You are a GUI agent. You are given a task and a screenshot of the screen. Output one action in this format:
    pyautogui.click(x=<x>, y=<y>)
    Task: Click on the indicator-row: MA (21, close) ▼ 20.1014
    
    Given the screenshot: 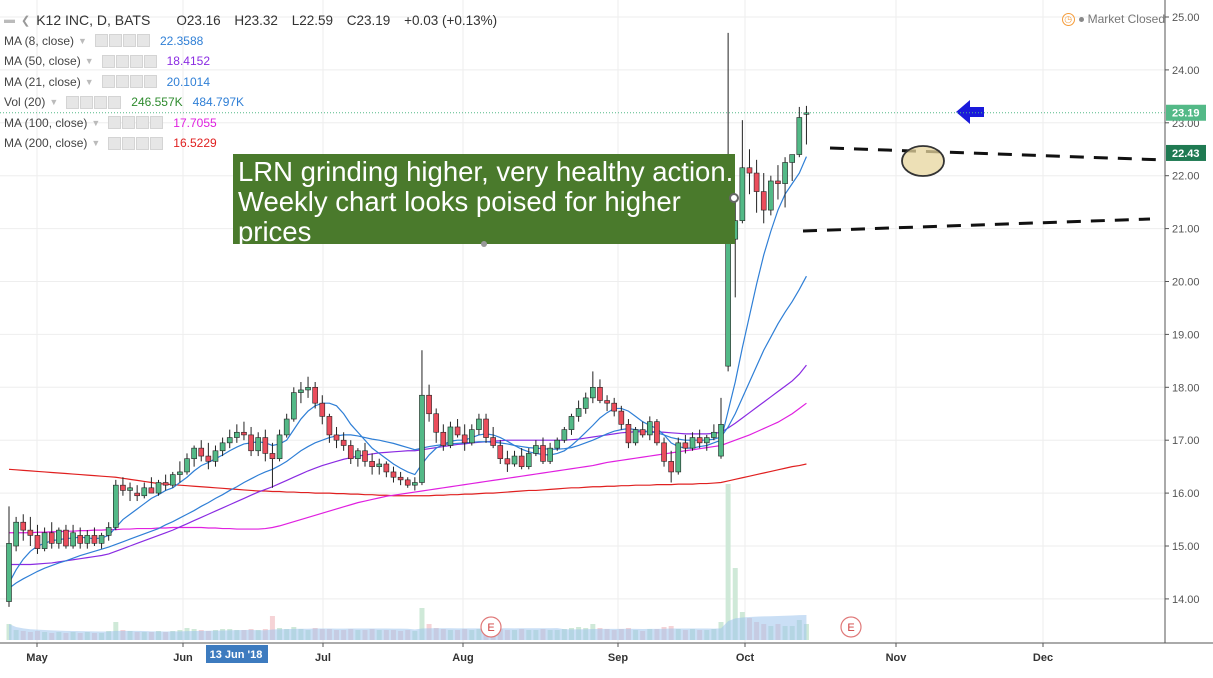 What is the action you would take?
    pyautogui.click(x=255, y=82)
    